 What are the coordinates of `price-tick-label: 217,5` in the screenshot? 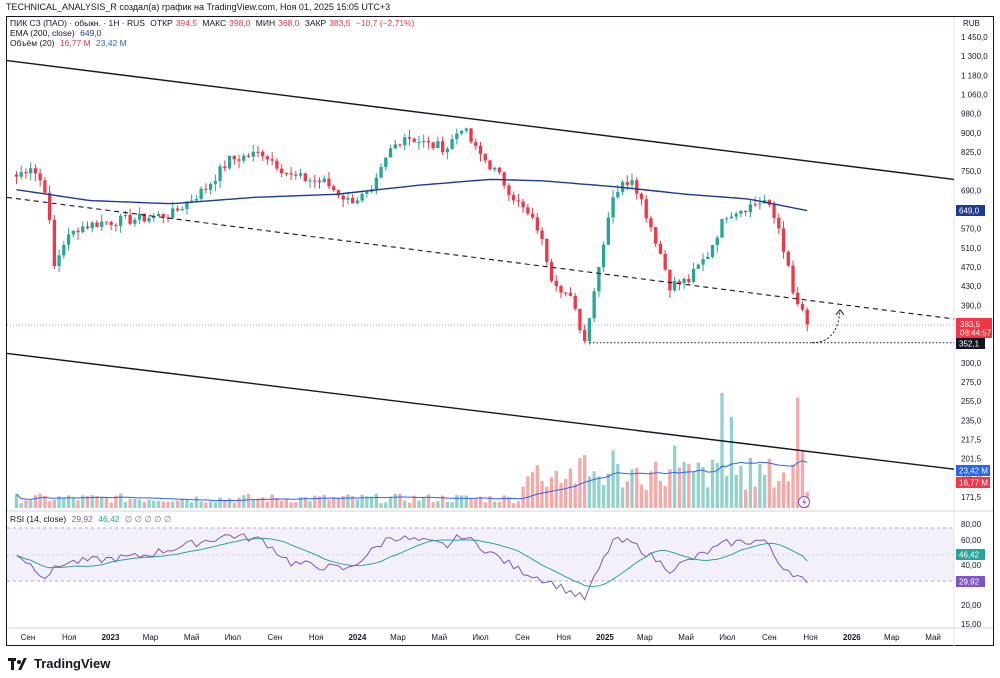 It's located at (971, 440).